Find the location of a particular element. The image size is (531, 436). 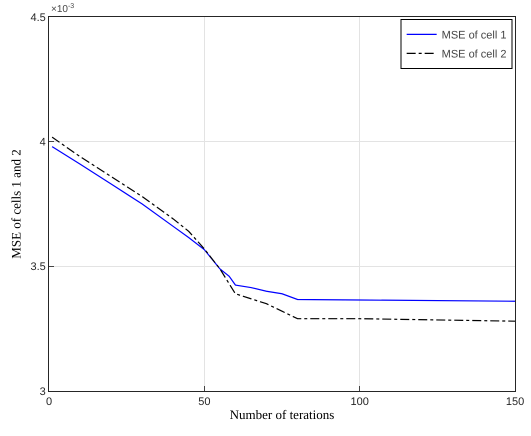

y-axis-title: MSE of cells 1 and 2 is located at coordinates (16, 204).